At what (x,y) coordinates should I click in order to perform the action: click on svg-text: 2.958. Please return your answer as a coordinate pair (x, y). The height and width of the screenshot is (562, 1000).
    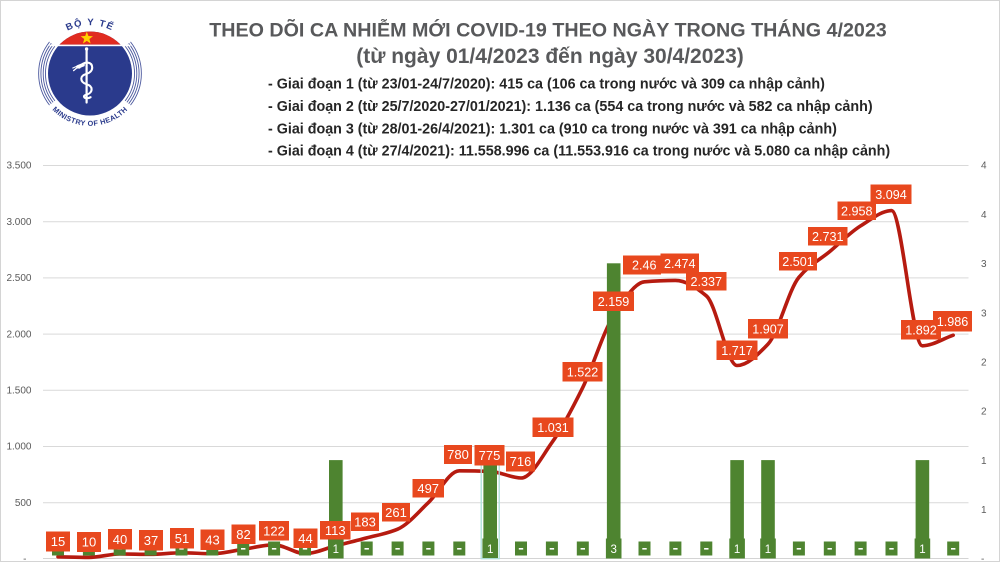
    Looking at the image, I should click on (857, 211).